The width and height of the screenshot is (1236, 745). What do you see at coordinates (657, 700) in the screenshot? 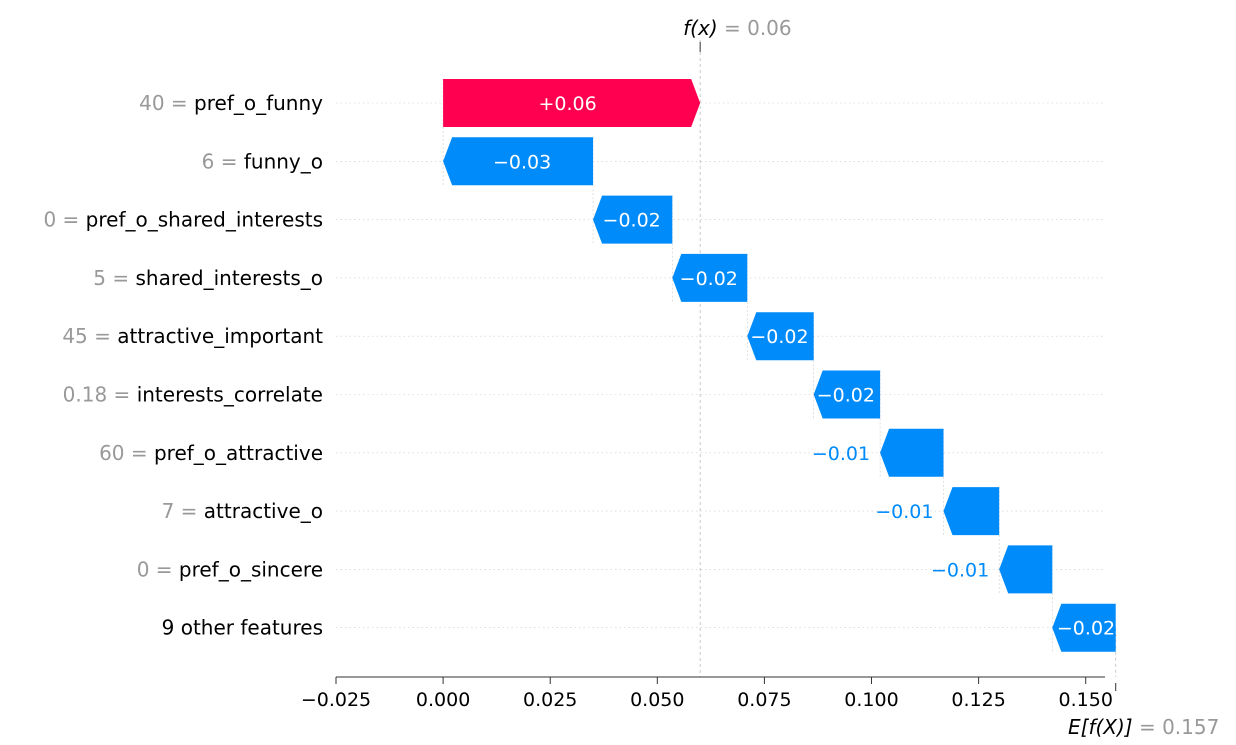
I see `x-tick-label: 0.050` at bounding box center [657, 700].